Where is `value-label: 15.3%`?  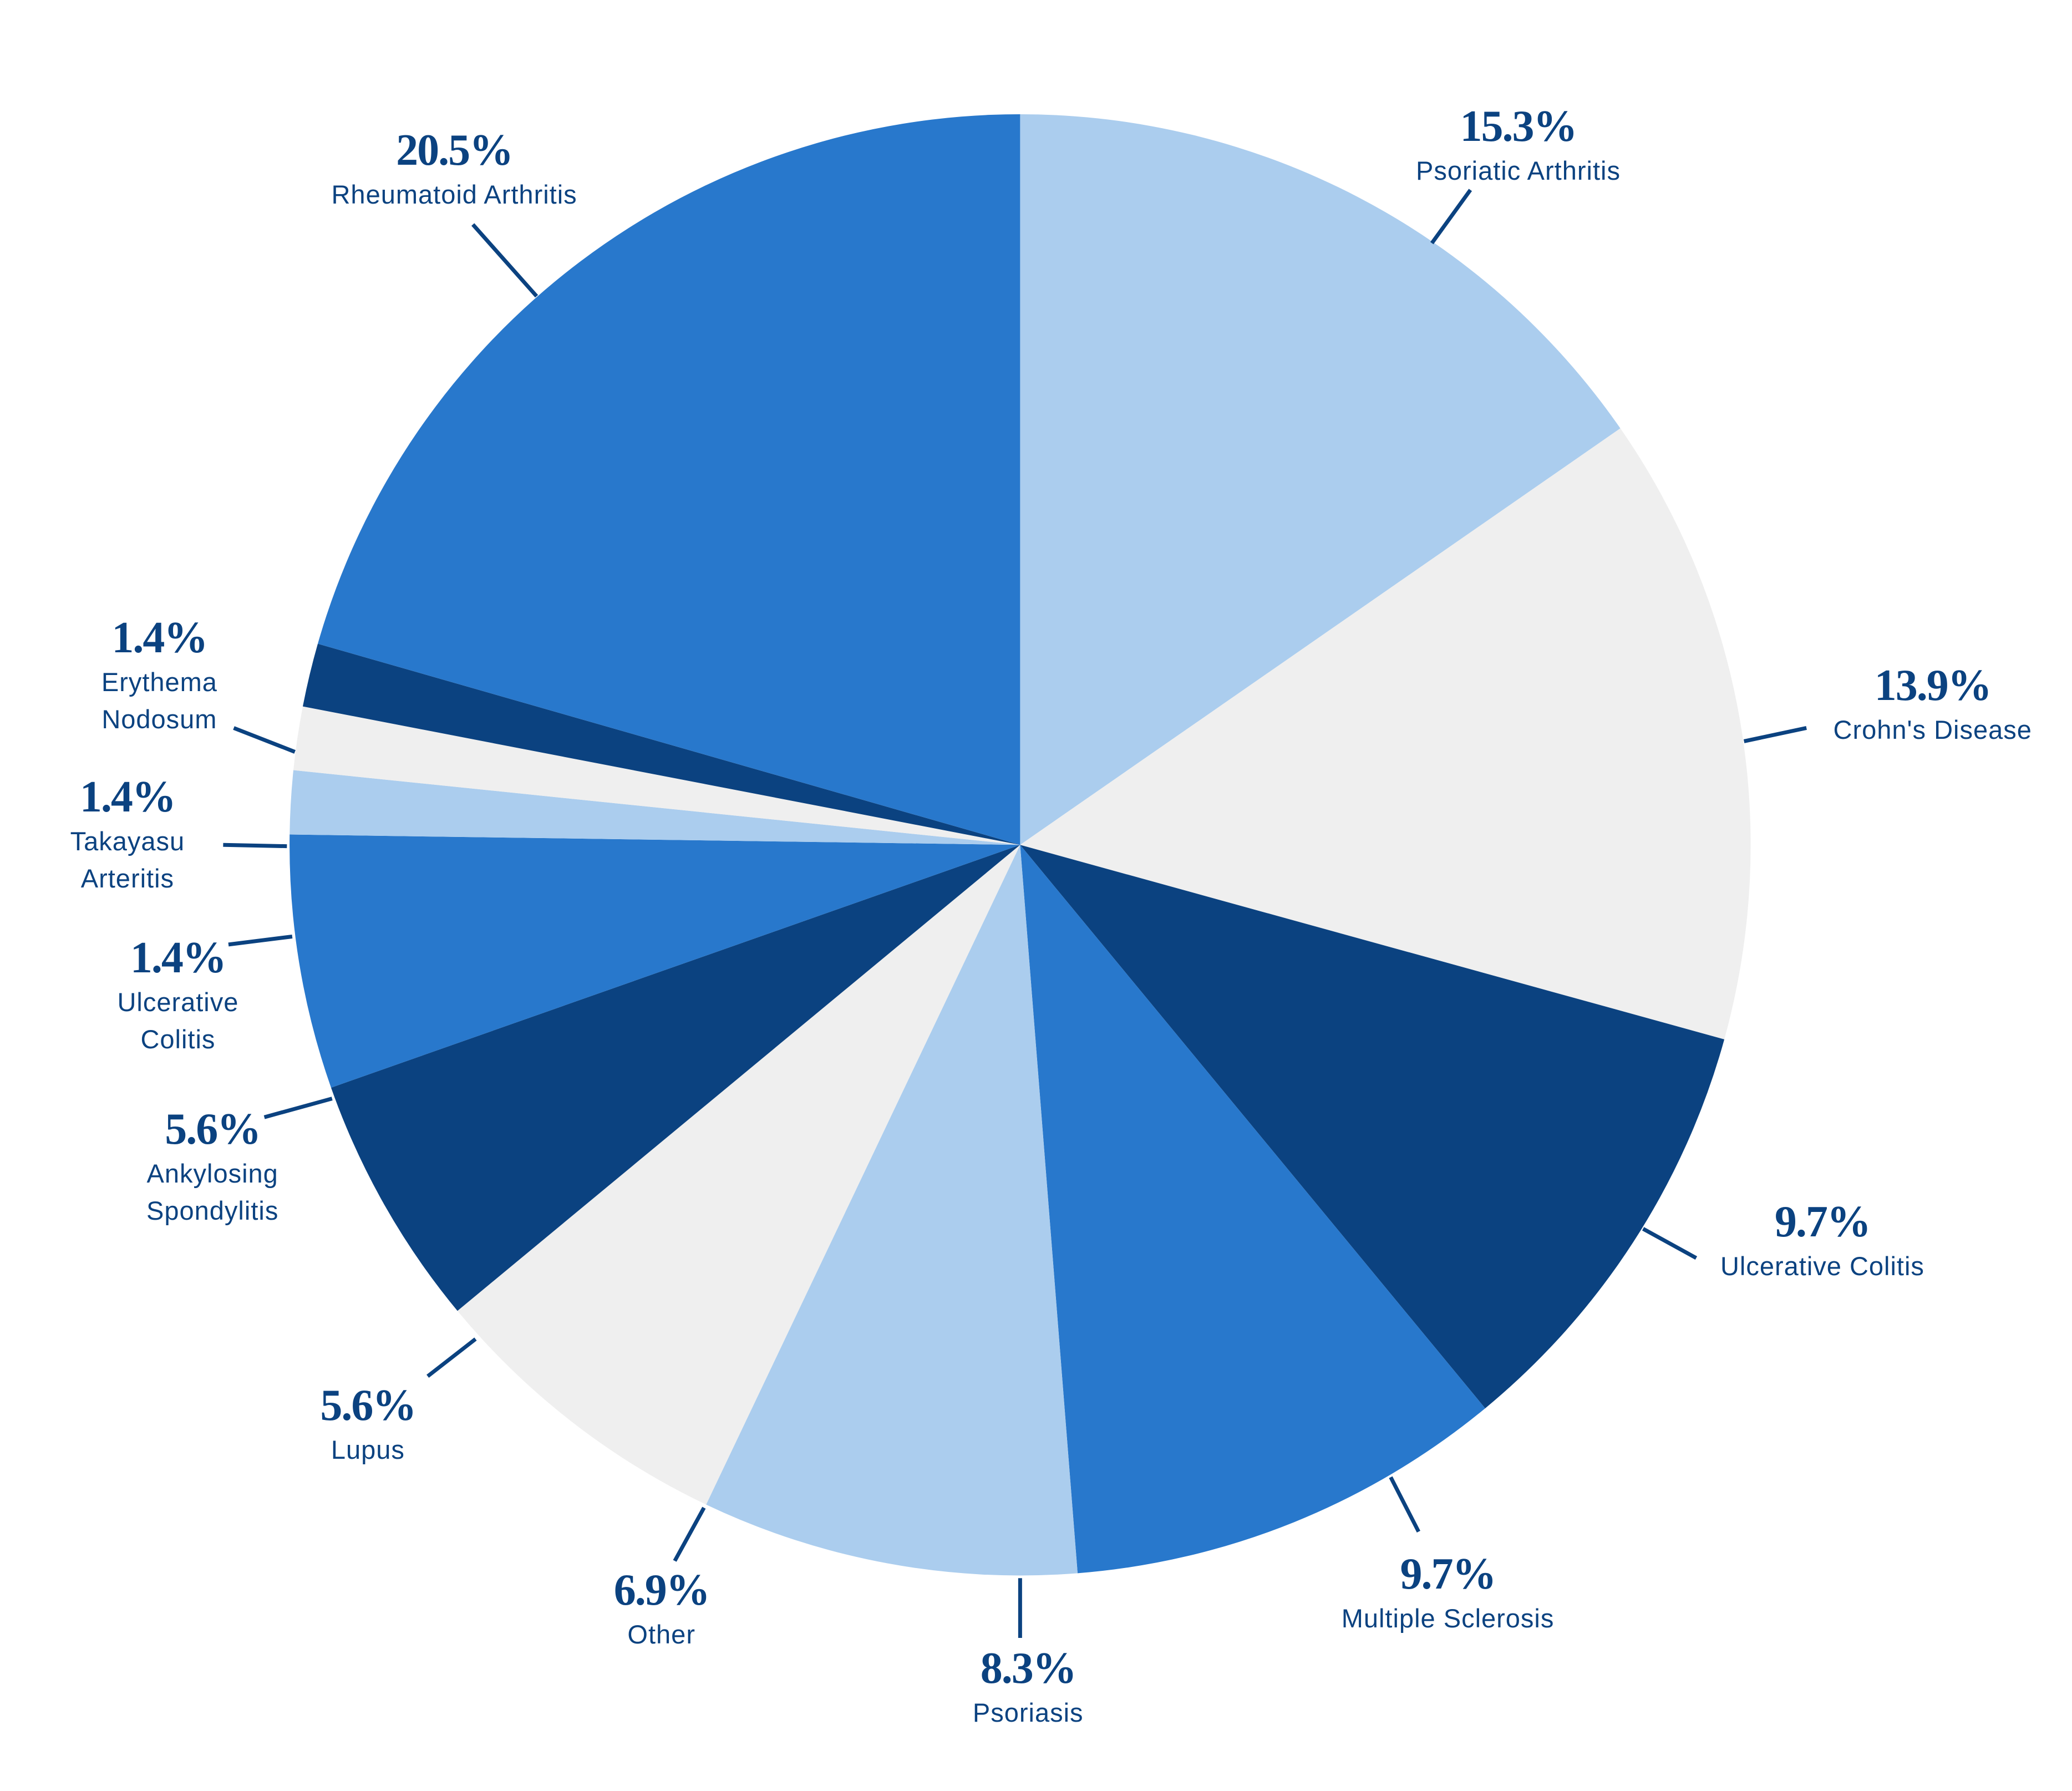
value-label: 15.3% is located at coordinates (1518, 126).